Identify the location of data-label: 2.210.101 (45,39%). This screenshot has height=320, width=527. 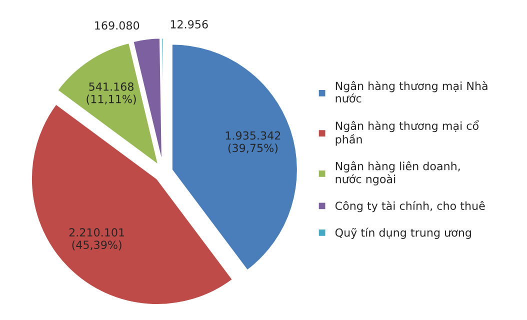
(96, 239).